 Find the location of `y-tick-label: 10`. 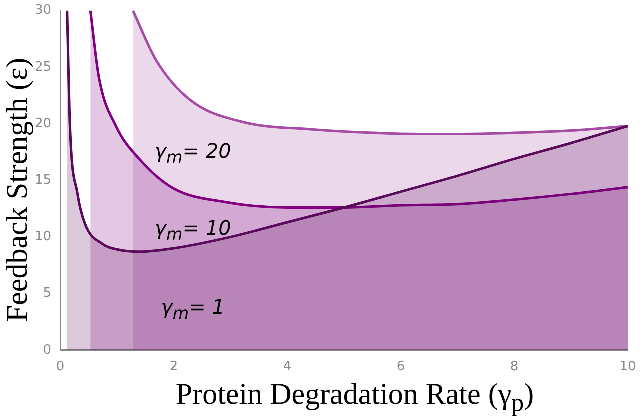

y-tick-label: 10 is located at coordinates (43, 237).